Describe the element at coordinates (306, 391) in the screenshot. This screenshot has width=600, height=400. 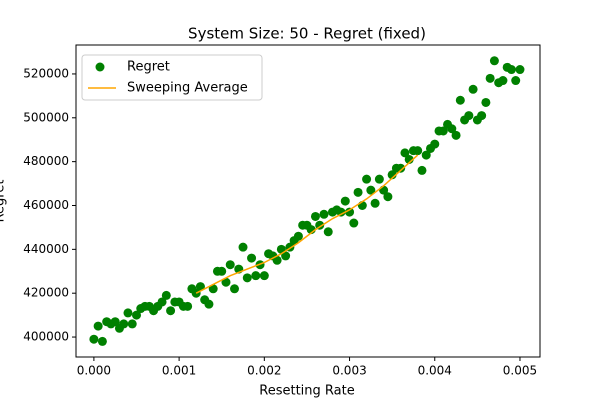
I see `x-axis-label: Resetting Rate` at that location.